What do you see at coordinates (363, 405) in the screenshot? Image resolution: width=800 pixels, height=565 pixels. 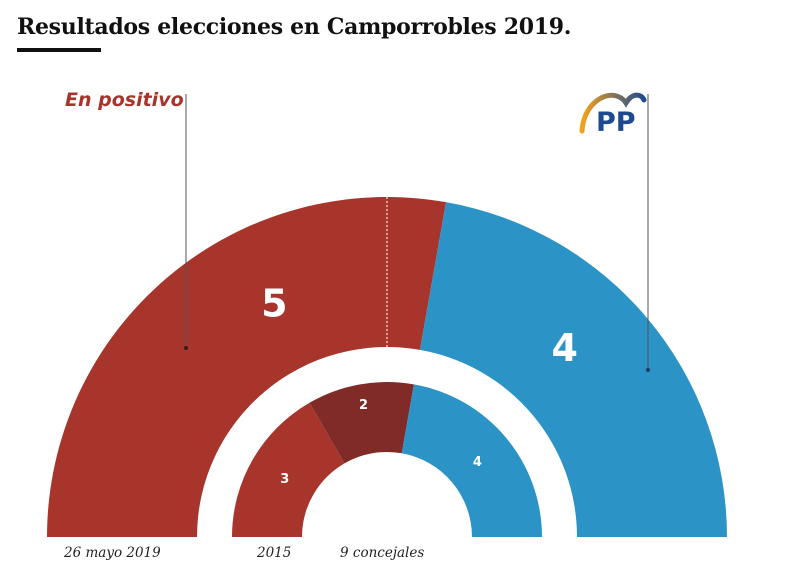 I see `ring1-segment-1-value: 2` at bounding box center [363, 405].